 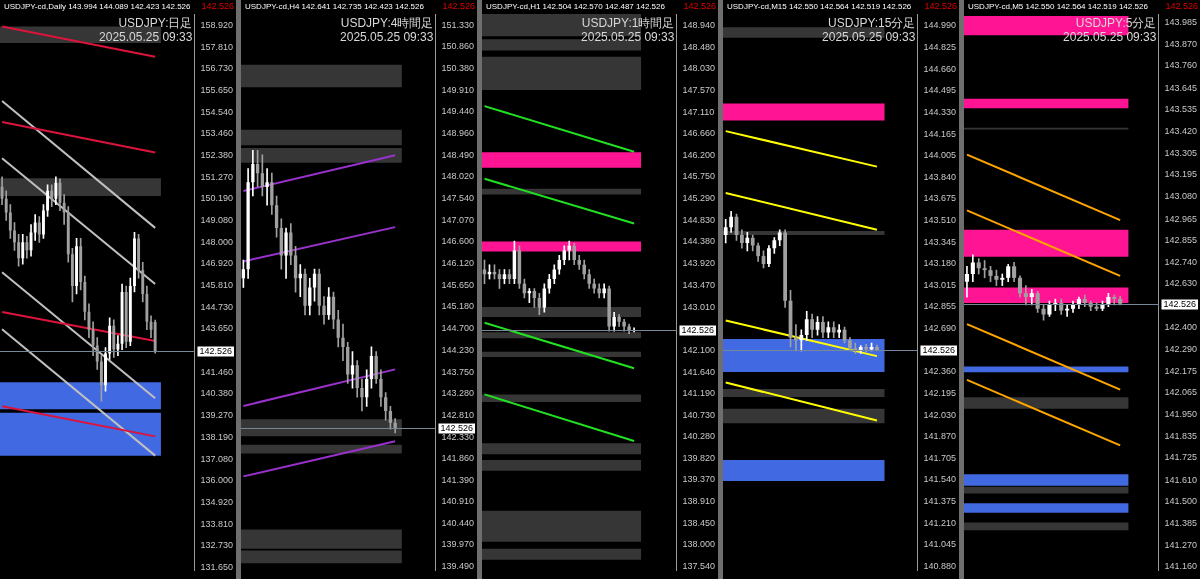 What do you see at coordinates (940, 435) in the screenshot?
I see `y-tick-label: 141.870` at bounding box center [940, 435].